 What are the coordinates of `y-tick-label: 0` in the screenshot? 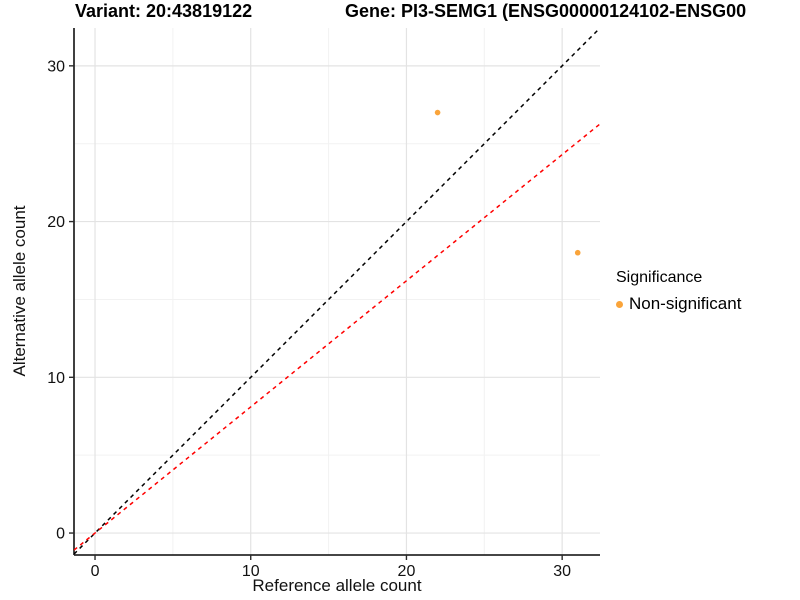 It's located at (60, 534).